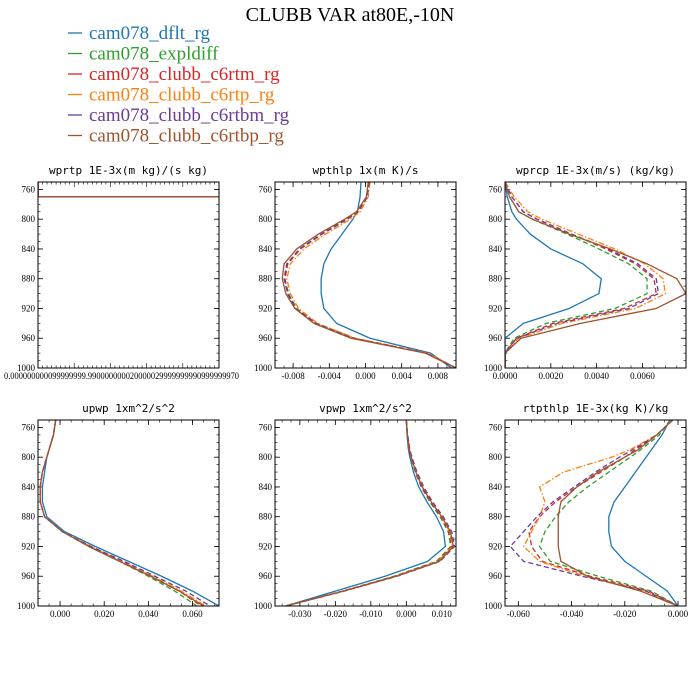  Describe the element at coordinates (184, 74) in the screenshot. I see `legend-label: cam078_clubb_c6rtm_rg` at that location.